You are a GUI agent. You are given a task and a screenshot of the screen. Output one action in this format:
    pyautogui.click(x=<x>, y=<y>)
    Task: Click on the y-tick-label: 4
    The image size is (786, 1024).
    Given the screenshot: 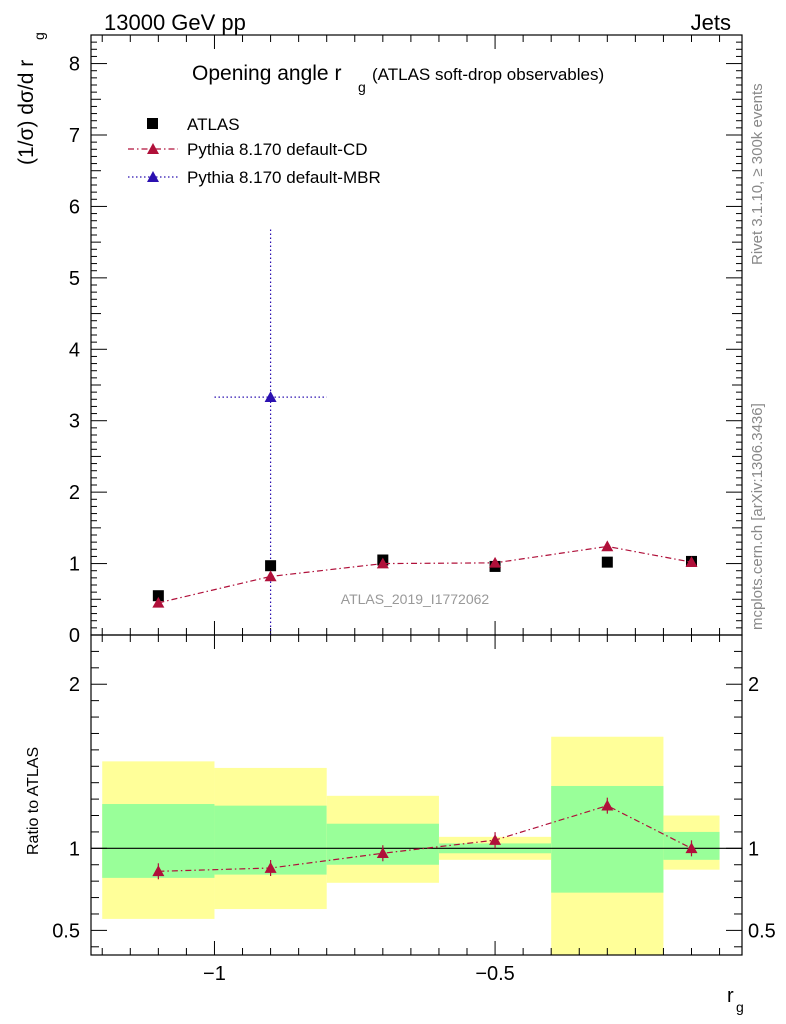 What is the action you would take?
    pyautogui.click(x=74, y=350)
    